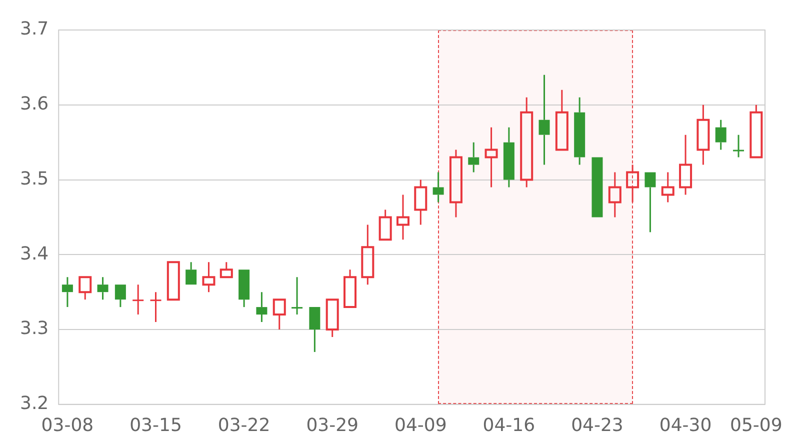 Image resolution: width=800 pixels, height=440 pixels. Describe the element at coordinates (332, 425) in the screenshot. I see `x-tick-label: 03-29` at that location.